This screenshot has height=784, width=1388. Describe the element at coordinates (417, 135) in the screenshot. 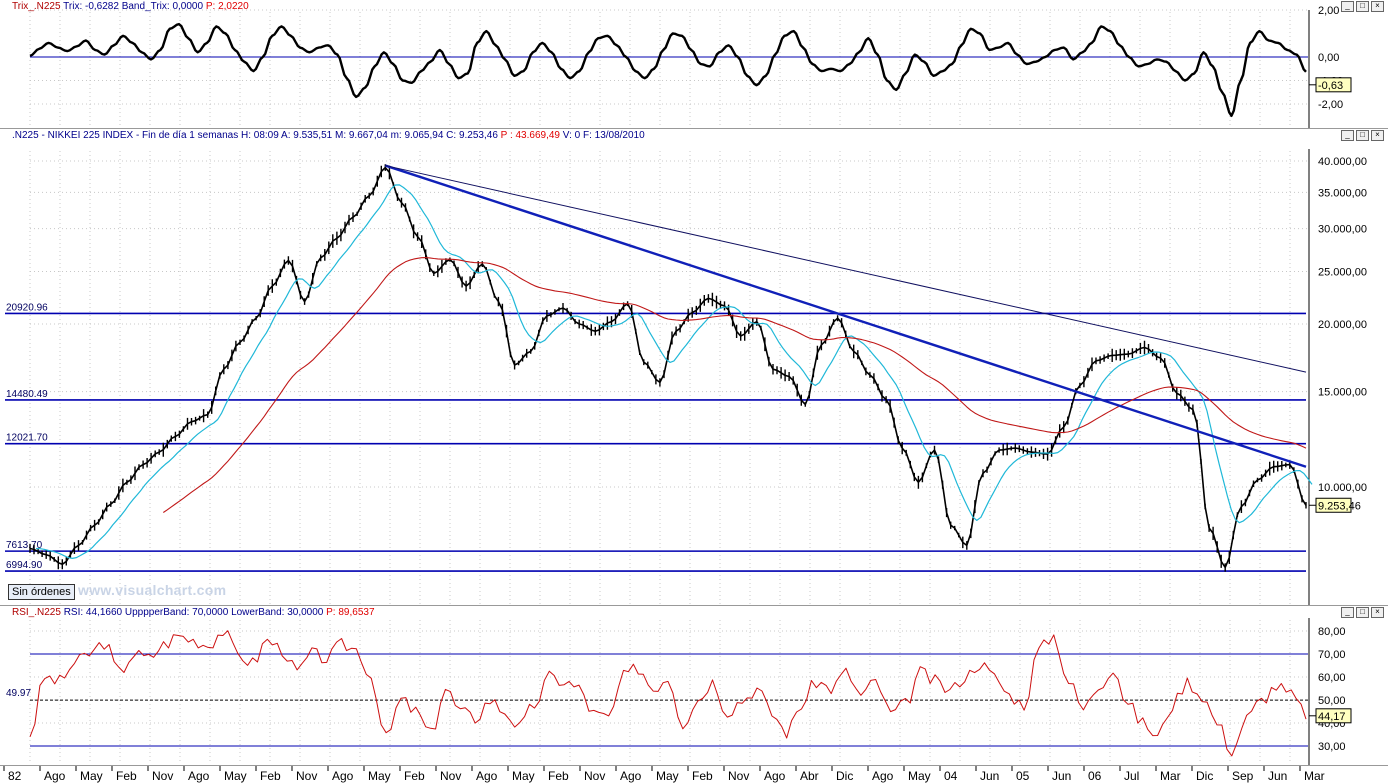

I see `legend-item: m: 9.065,94` at that location.